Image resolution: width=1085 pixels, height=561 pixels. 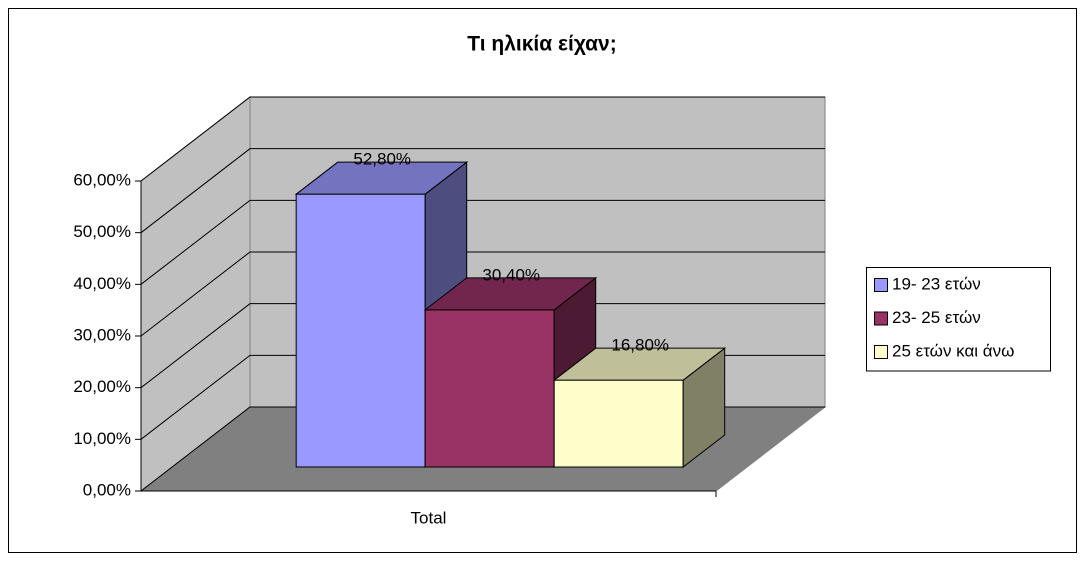 What do you see at coordinates (936, 317) in the screenshot?
I see `legend-label: 23- 25 ετών` at bounding box center [936, 317].